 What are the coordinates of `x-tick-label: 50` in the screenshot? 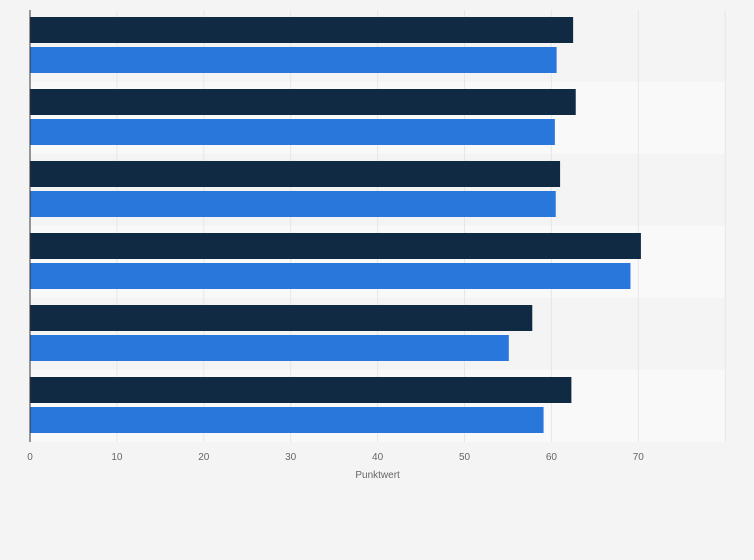 It's located at (465, 457).